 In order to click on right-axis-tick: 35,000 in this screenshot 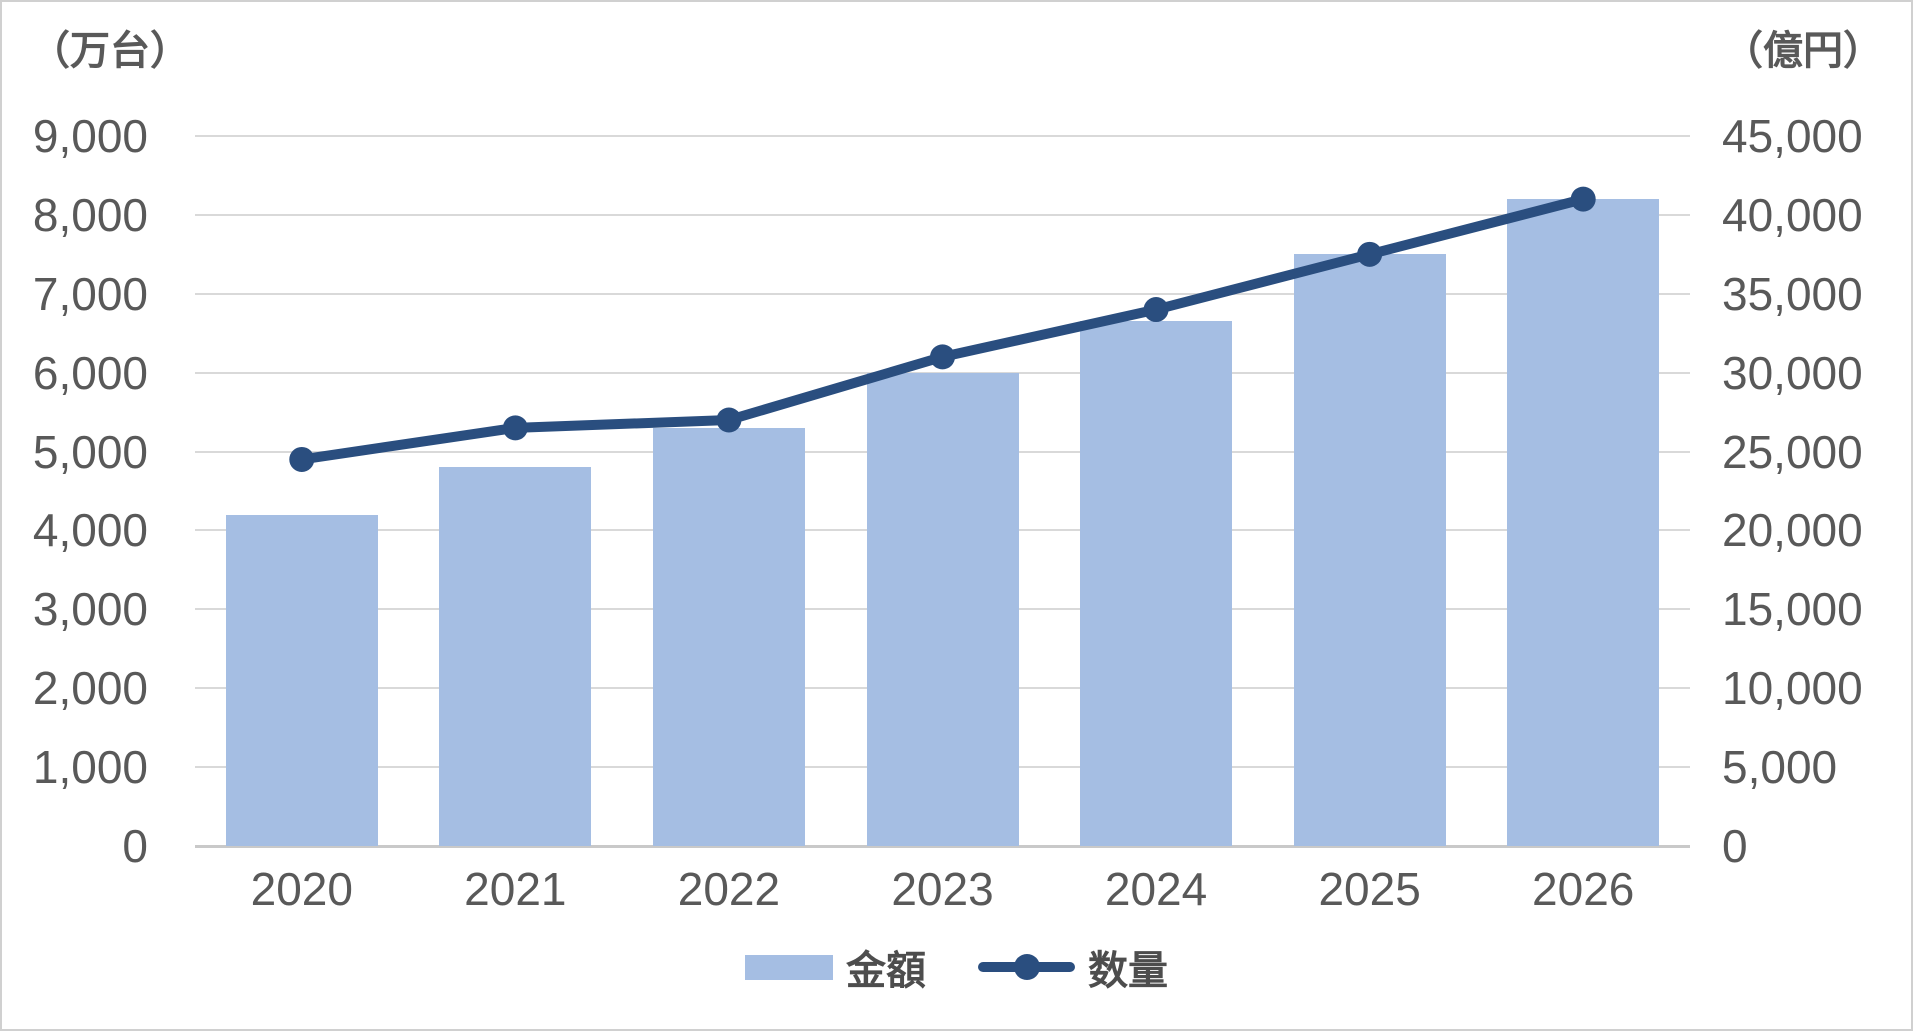, I will do `click(1792, 293)`.